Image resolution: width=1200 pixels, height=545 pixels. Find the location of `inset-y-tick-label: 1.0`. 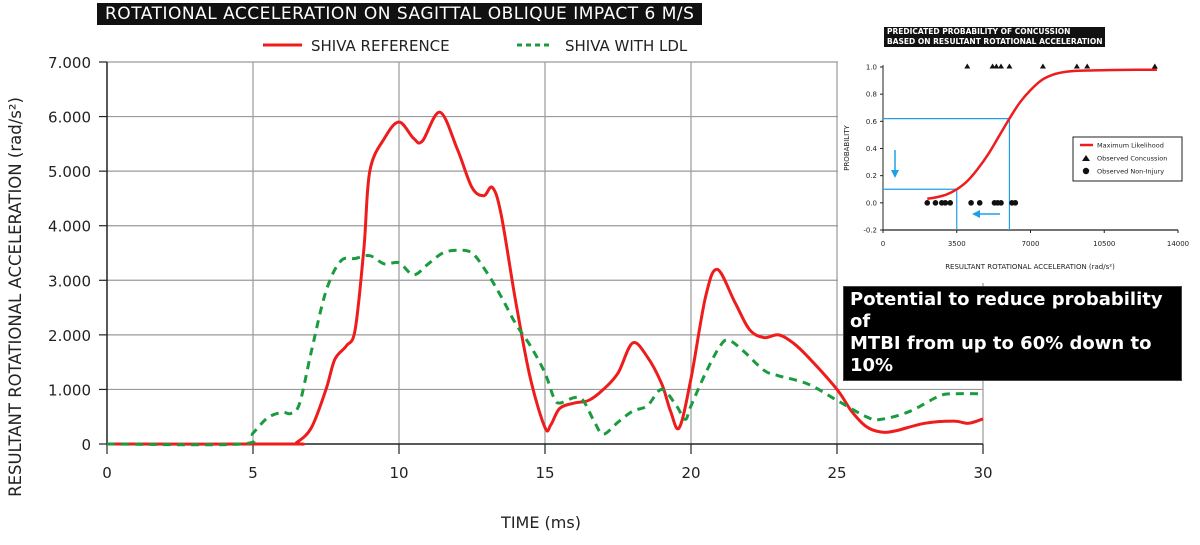

inset-y-tick-label: 1.0 is located at coordinates (871, 68).